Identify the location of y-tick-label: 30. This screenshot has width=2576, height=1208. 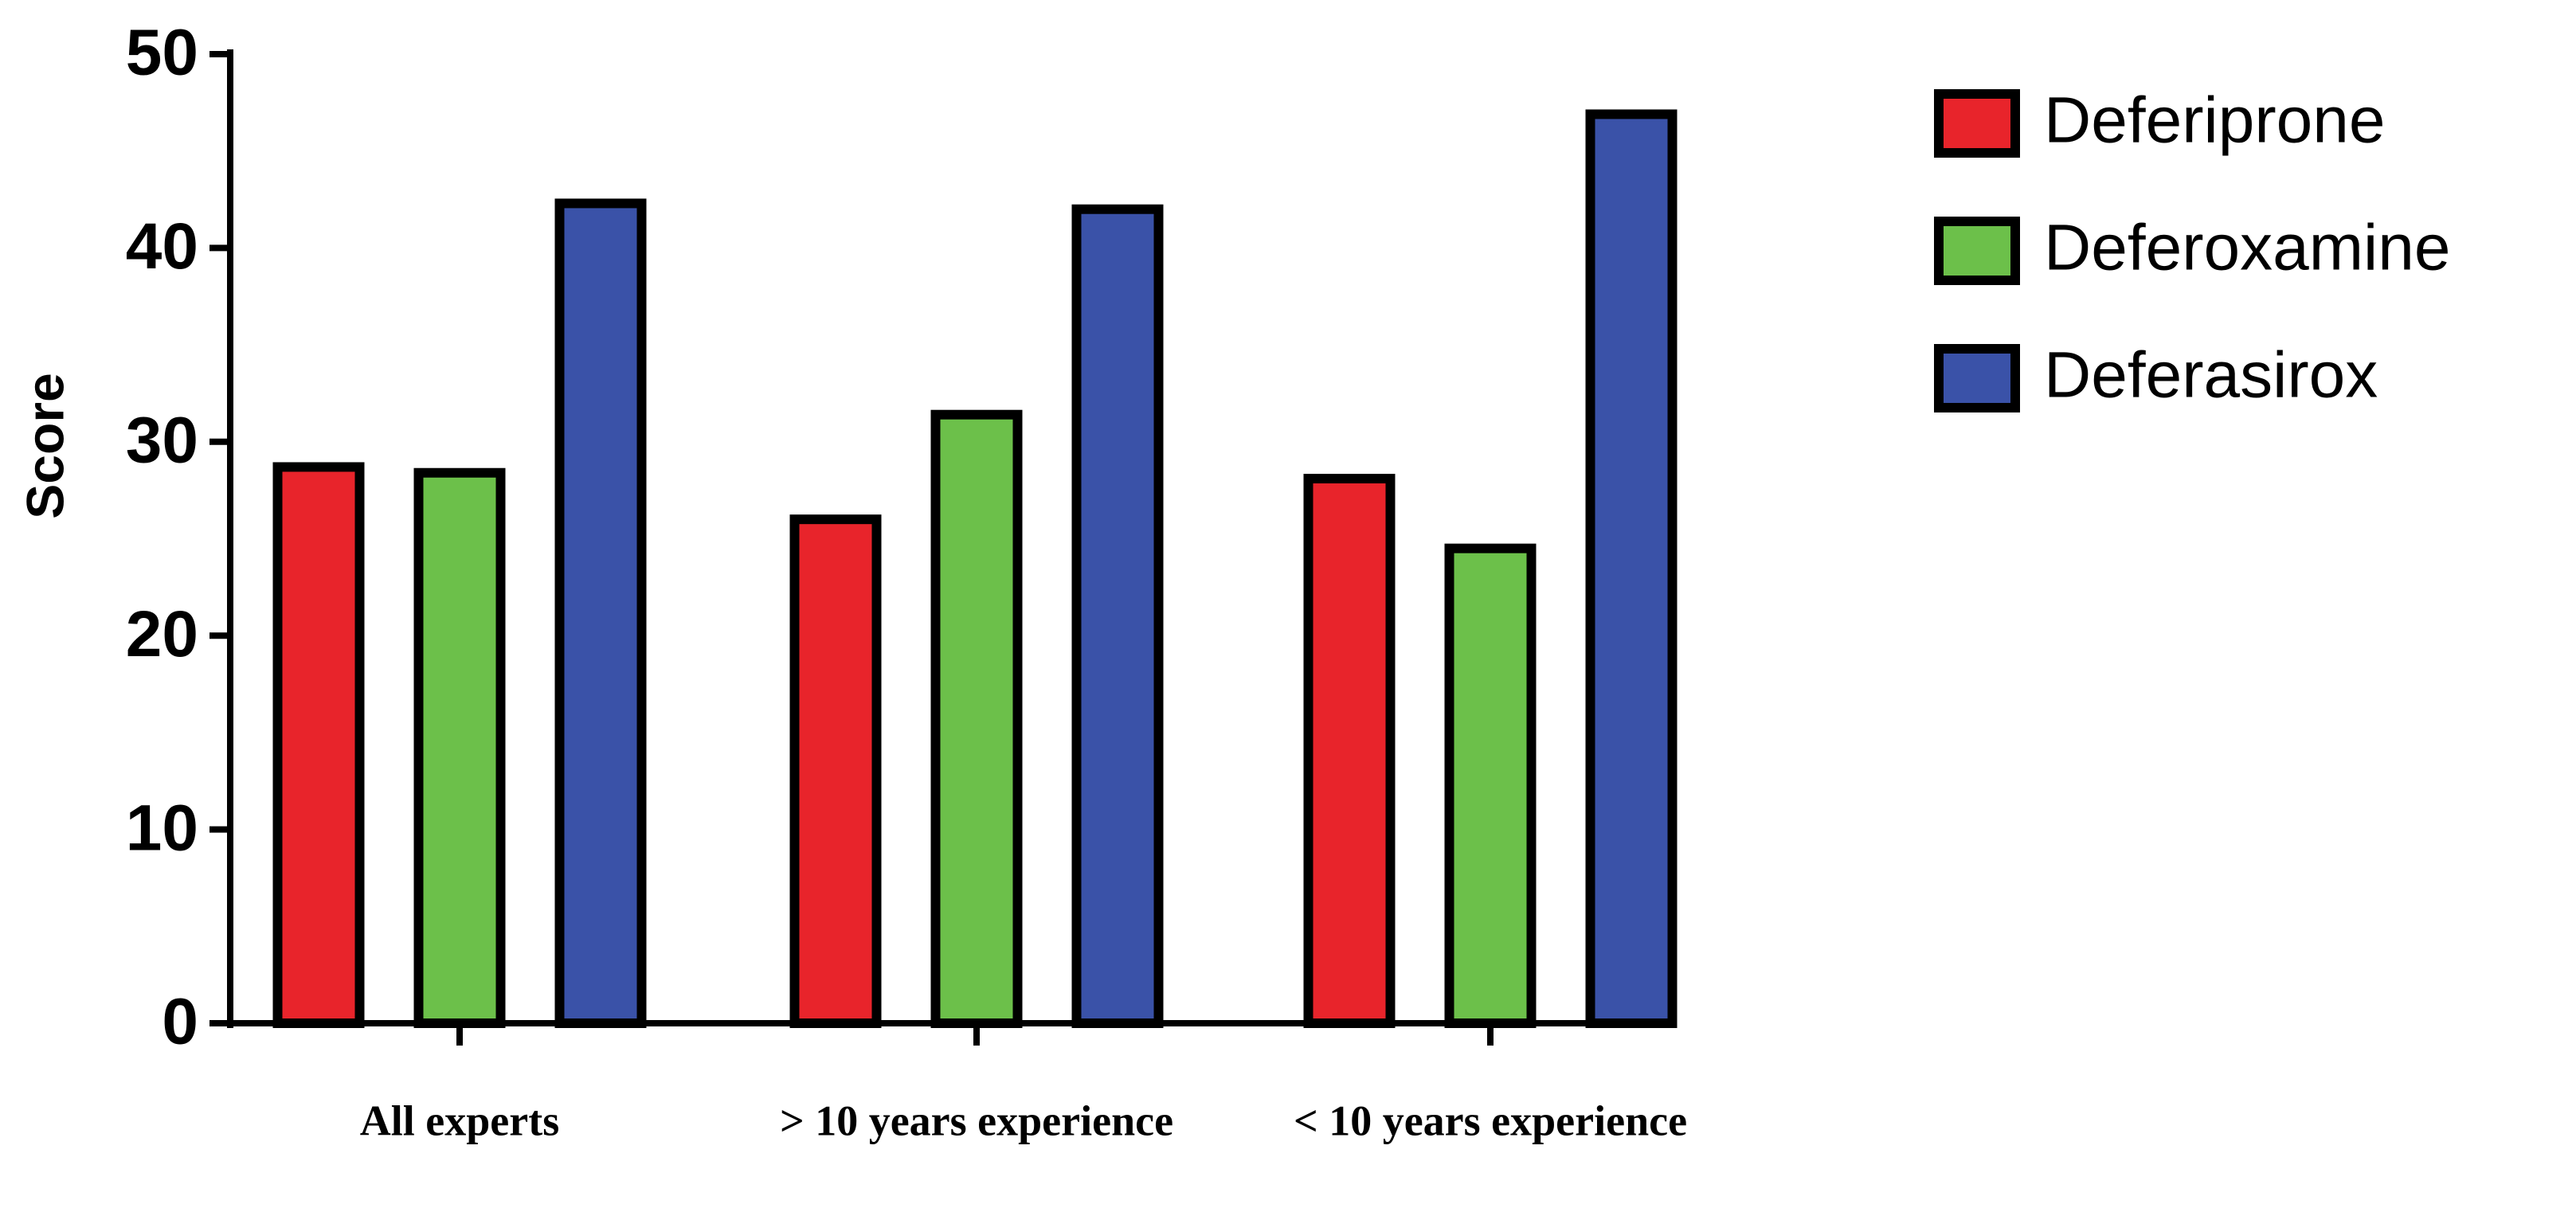
(162, 440).